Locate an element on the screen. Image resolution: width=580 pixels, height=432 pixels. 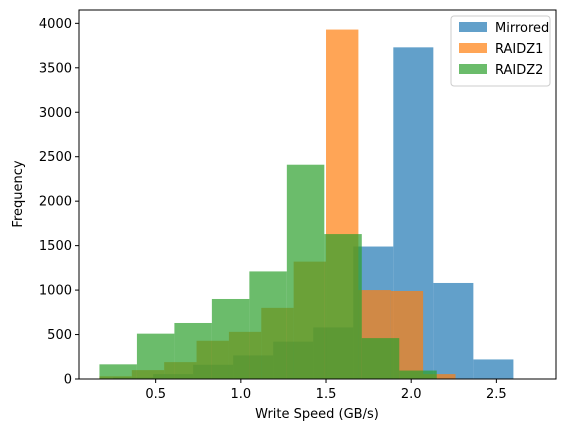
x-tick-label: 0.5 is located at coordinates (155, 394).